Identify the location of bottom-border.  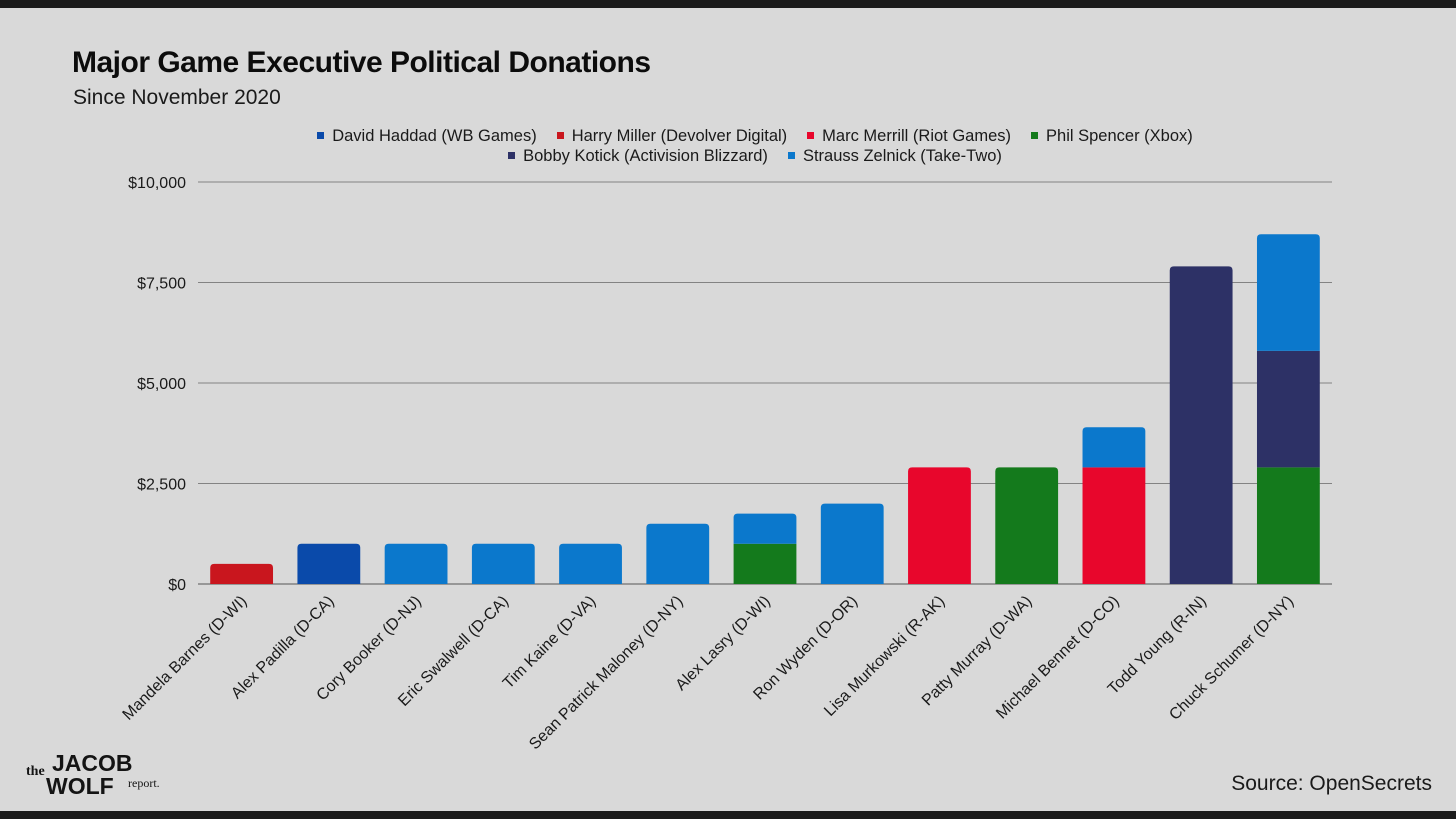
(728, 815).